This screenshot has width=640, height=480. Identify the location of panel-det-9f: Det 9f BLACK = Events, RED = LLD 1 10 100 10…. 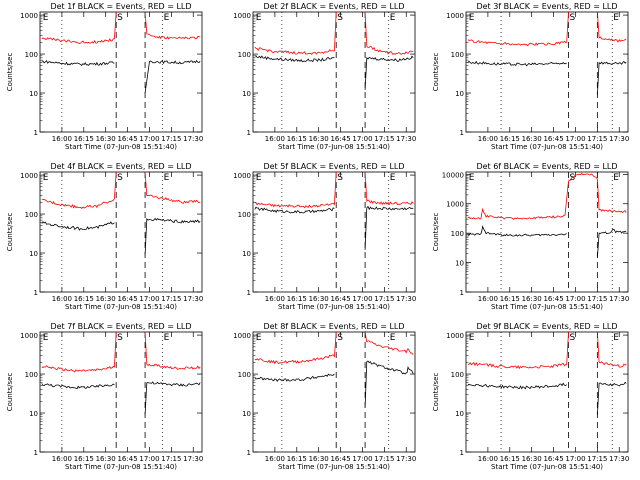
(530, 396).